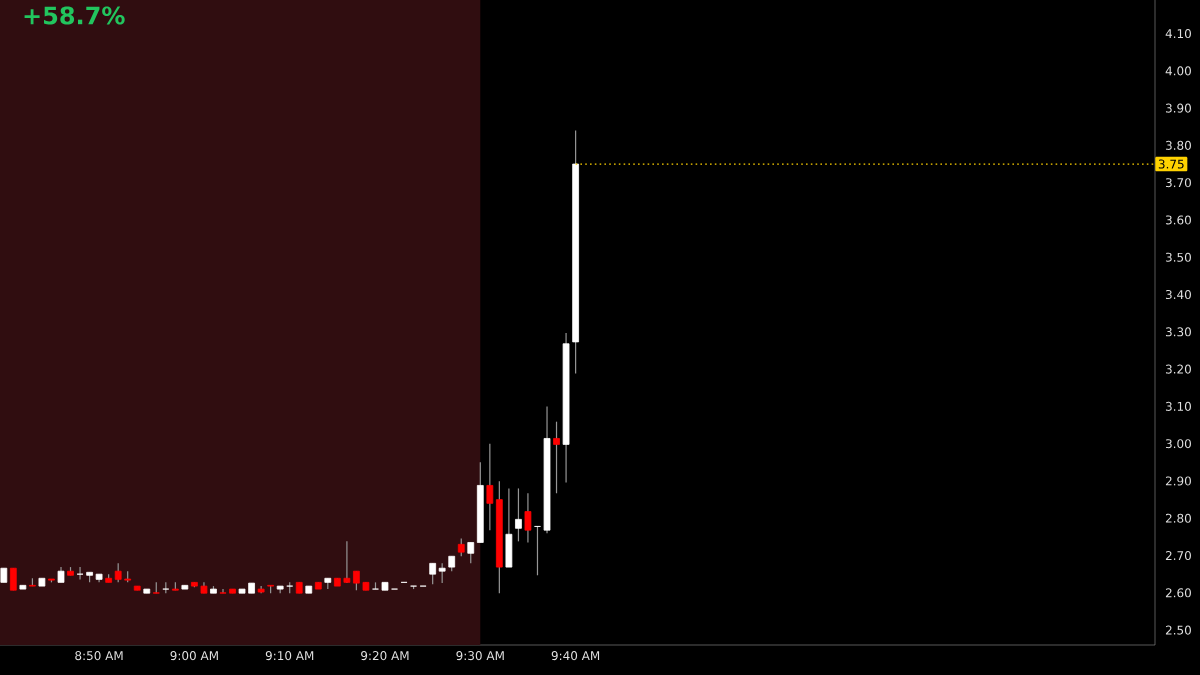  Describe the element at coordinates (1178, 220) in the screenshot. I see `y-tick-label: 3.60` at that location.